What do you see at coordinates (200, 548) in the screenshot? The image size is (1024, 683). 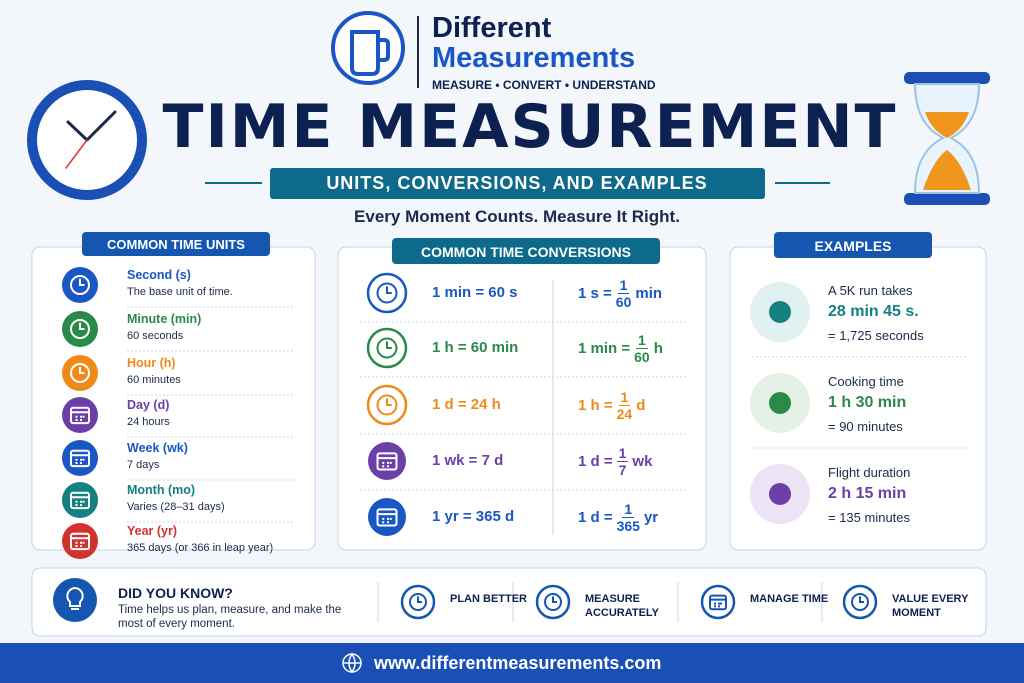 I see `unit-desc: 365 days (or 366 in leap year)` at bounding box center [200, 548].